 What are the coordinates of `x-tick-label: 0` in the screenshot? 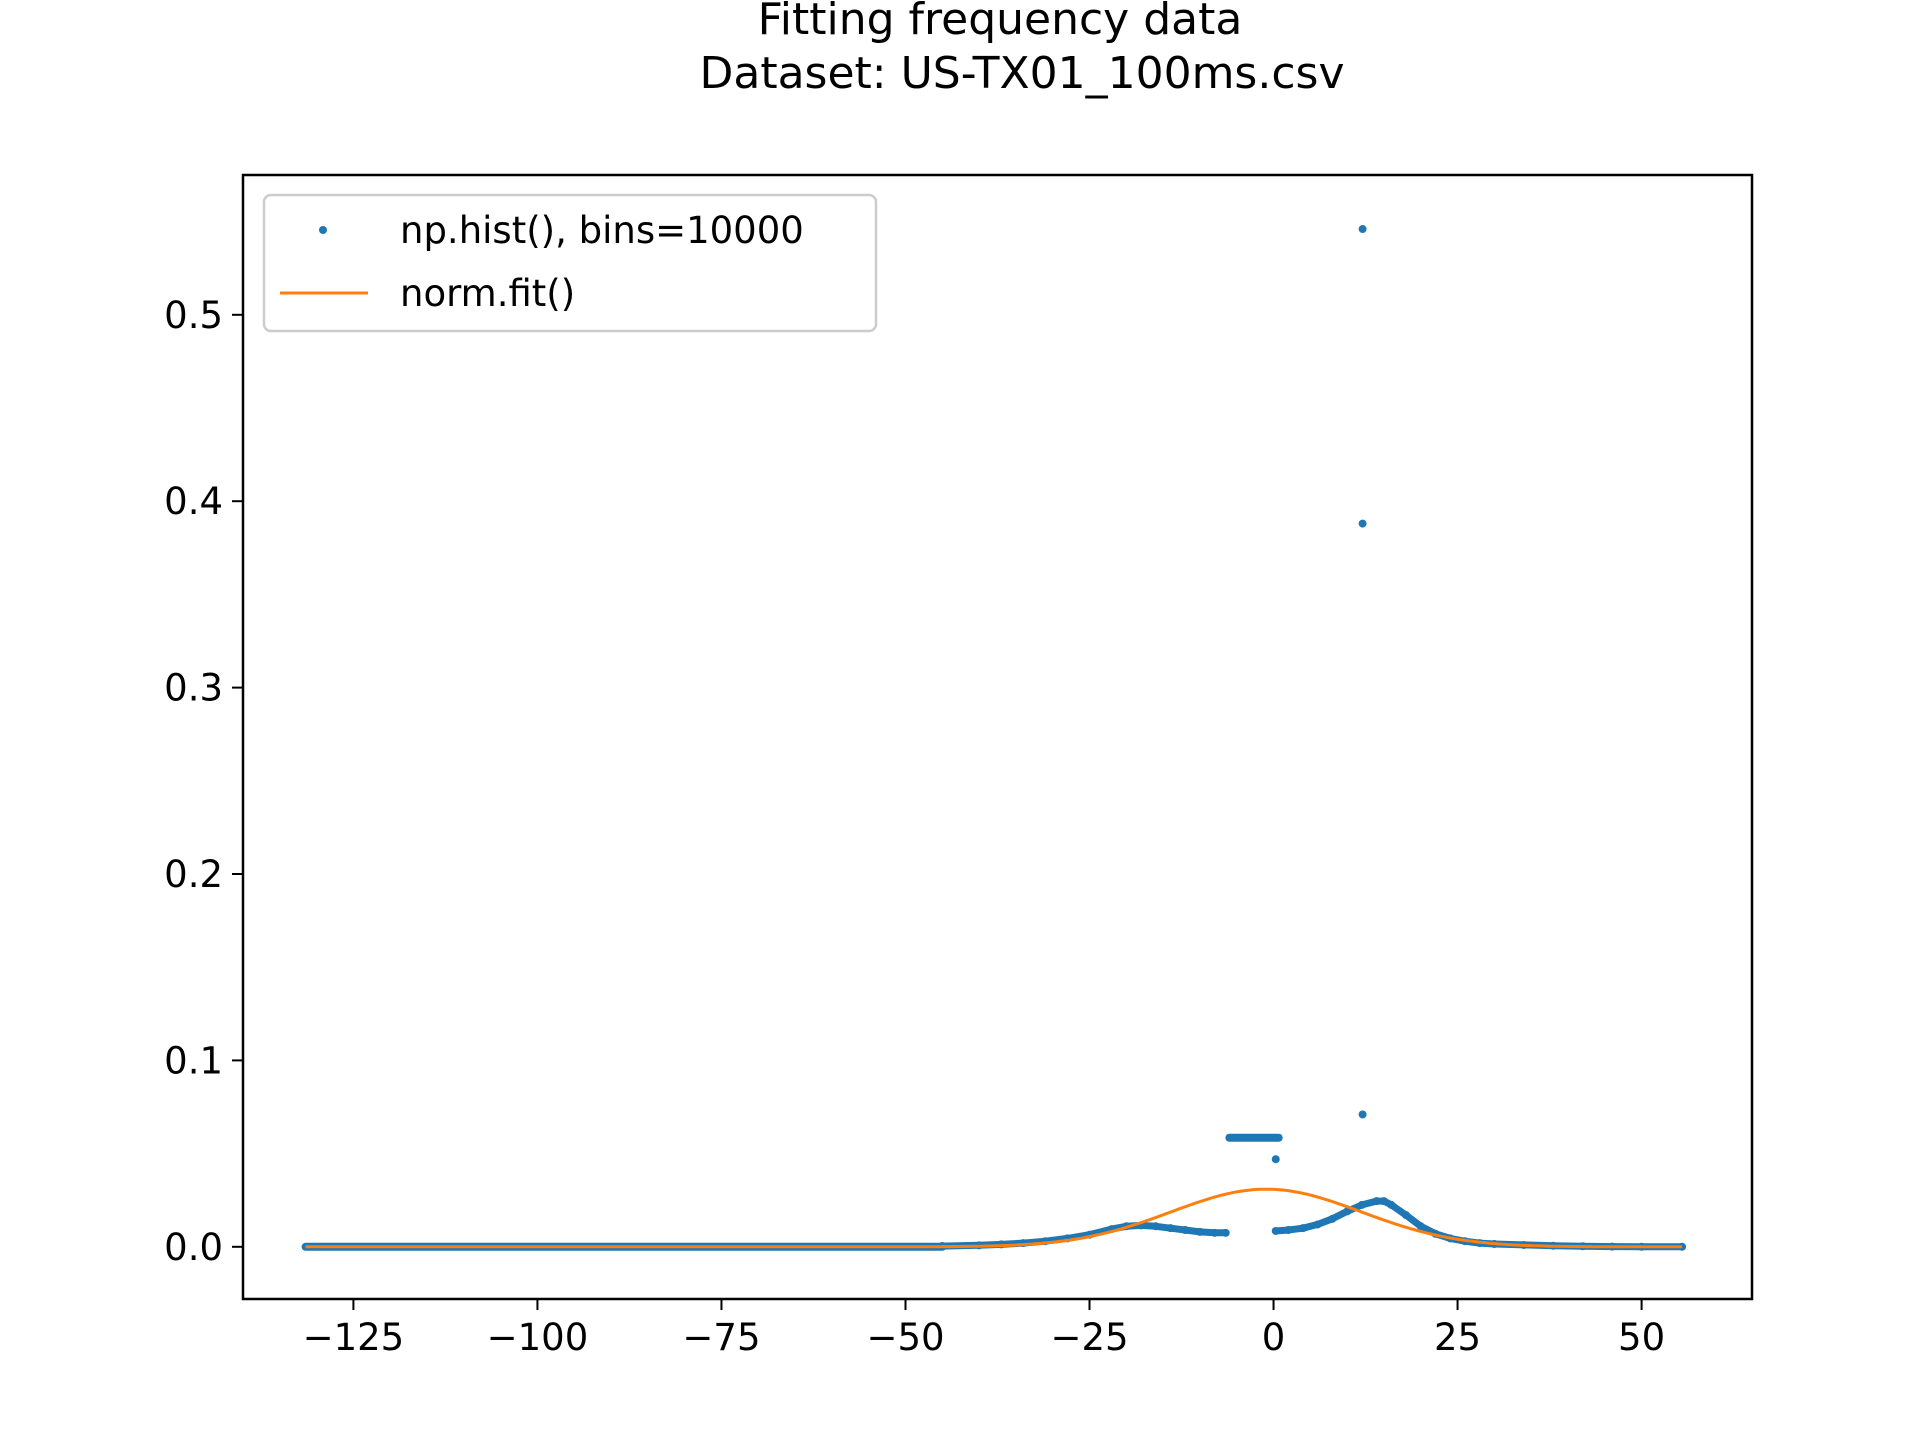 It's located at (1274, 1337).